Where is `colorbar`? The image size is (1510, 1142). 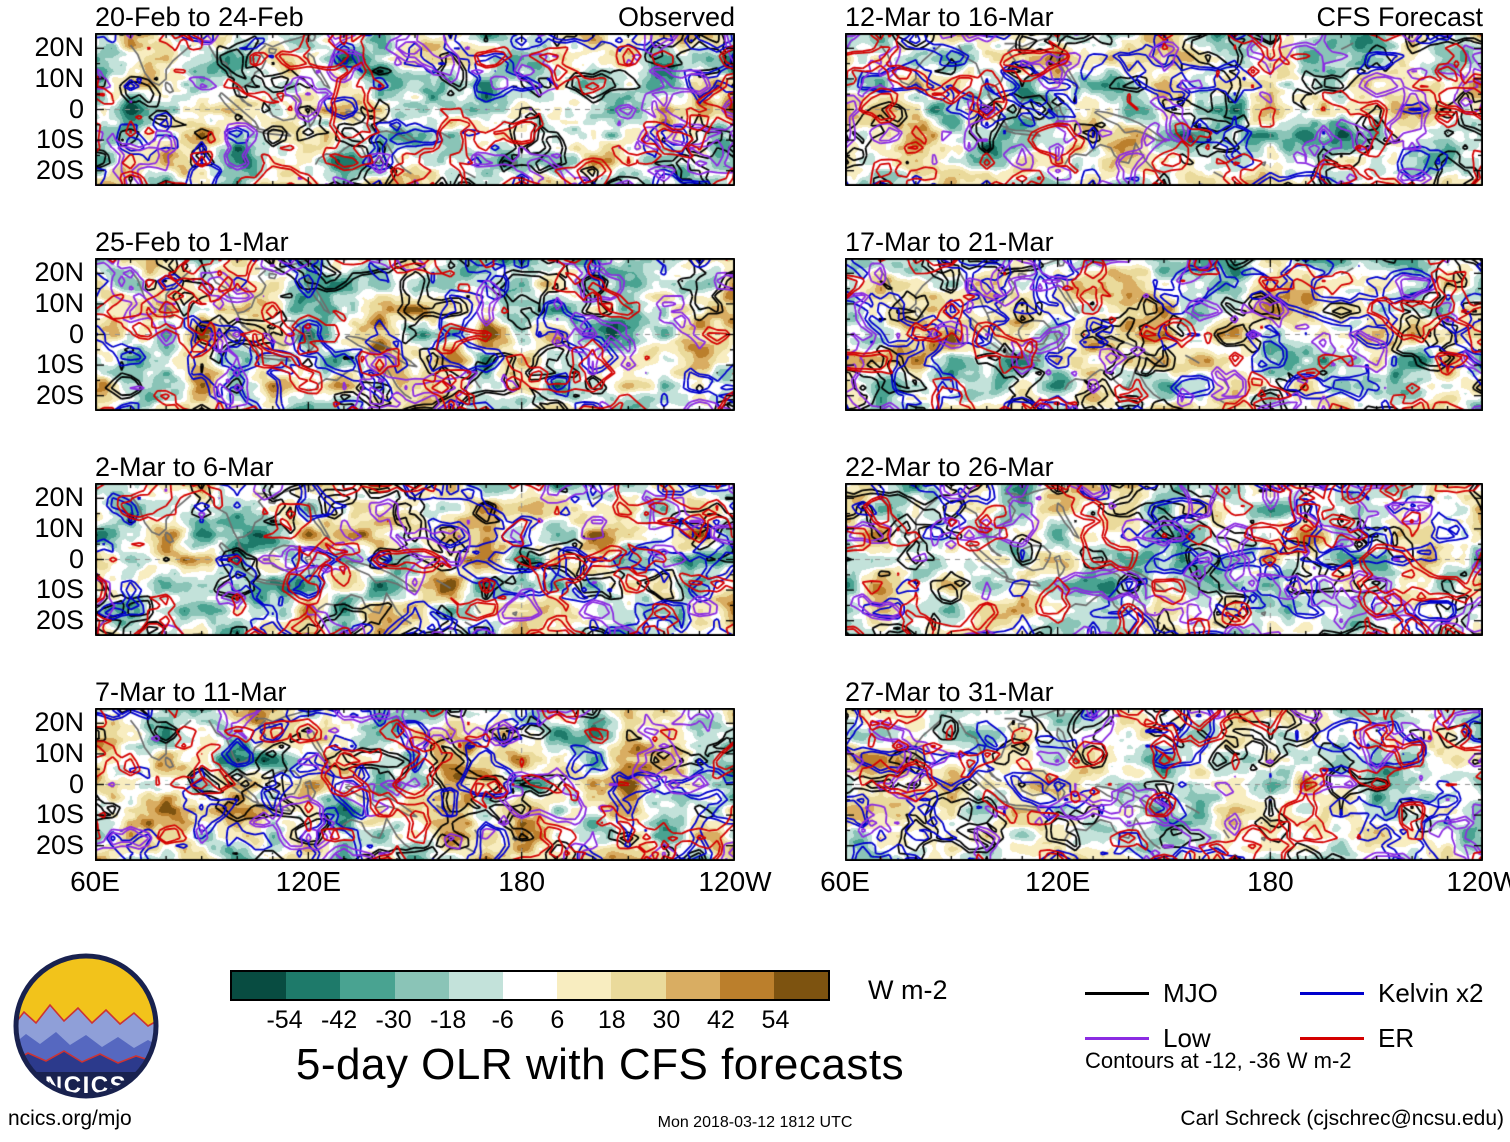
colorbar is located at coordinates (530, 985).